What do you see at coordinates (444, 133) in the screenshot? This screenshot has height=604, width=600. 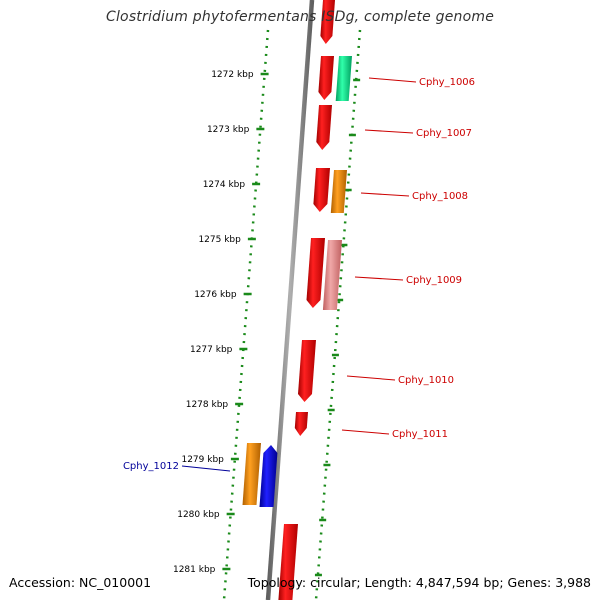 I see `gene-label: Cphy_1007` at bounding box center [444, 133].